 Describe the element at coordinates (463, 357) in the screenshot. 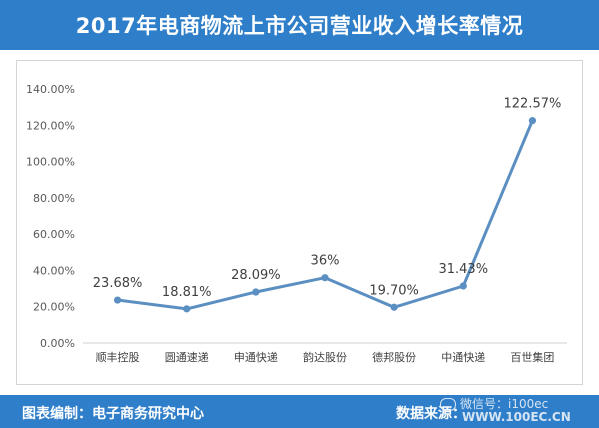

I see `x-tick-label: 中通快递` at that location.